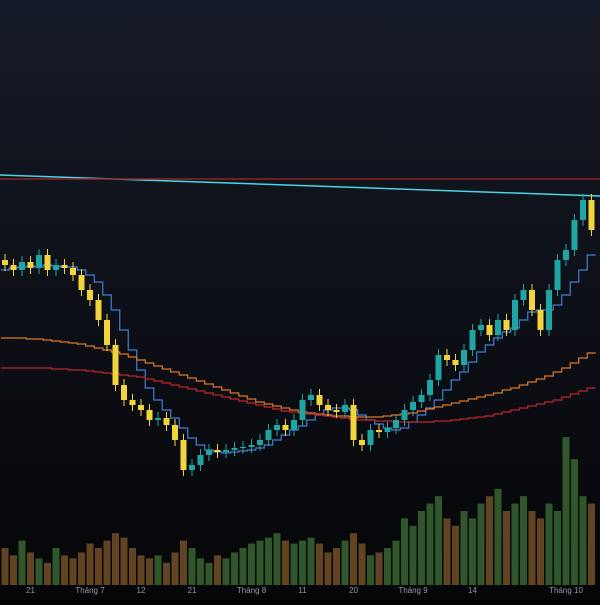 This screenshot has width=600, height=605. Describe the element at coordinates (413, 590) in the screenshot. I see `x-tick-label: Tháng 9` at that location.